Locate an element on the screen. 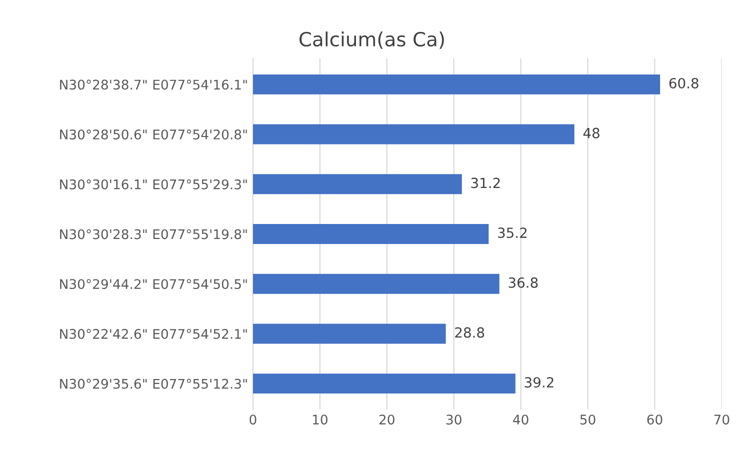 The image size is (744, 450). x-tick-label: 20 is located at coordinates (386, 419).